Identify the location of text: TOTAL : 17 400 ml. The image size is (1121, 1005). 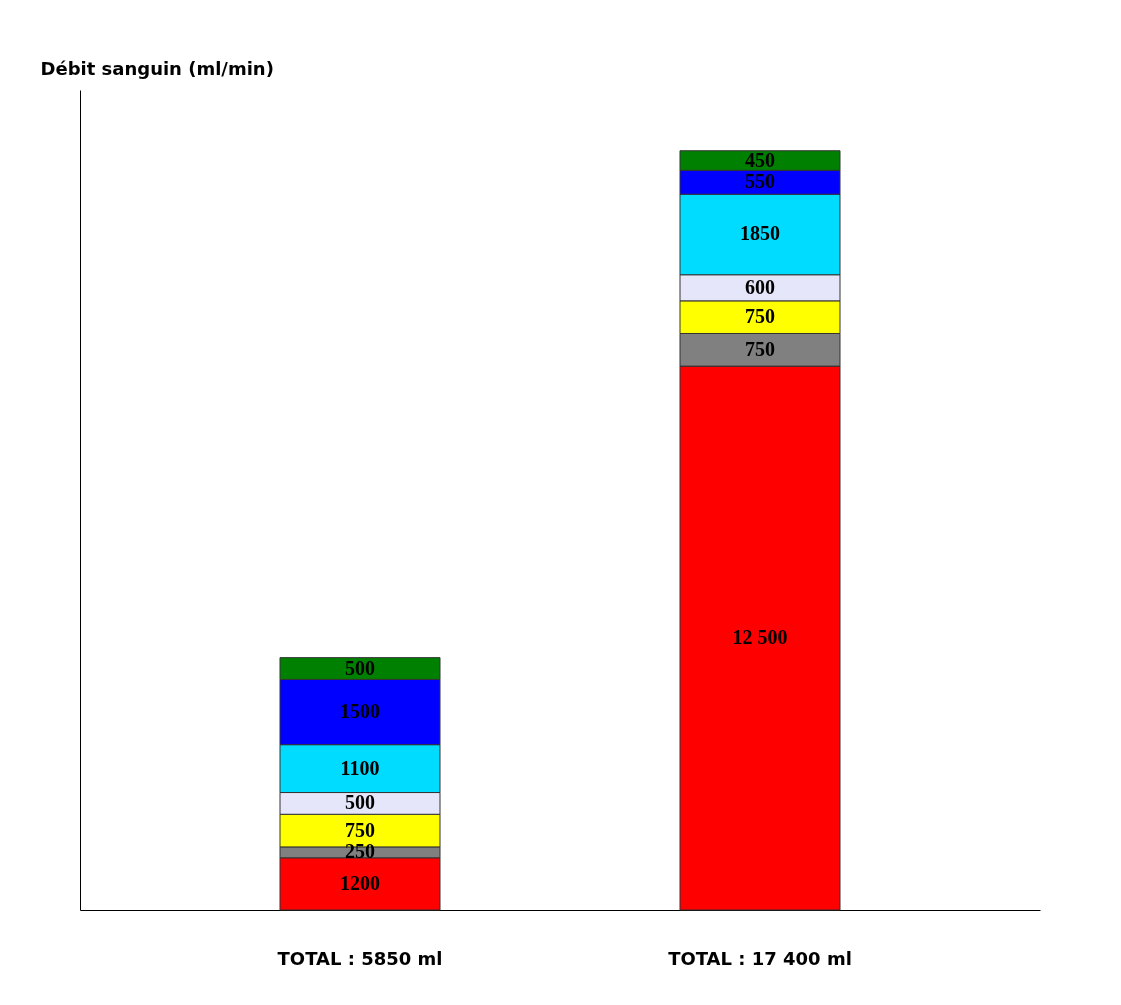
(760, 958).